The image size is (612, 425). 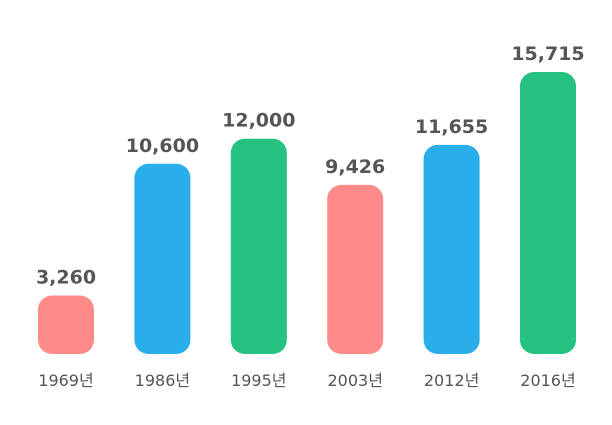 I want to click on value-label-1: 3,260, so click(x=66, y=278).